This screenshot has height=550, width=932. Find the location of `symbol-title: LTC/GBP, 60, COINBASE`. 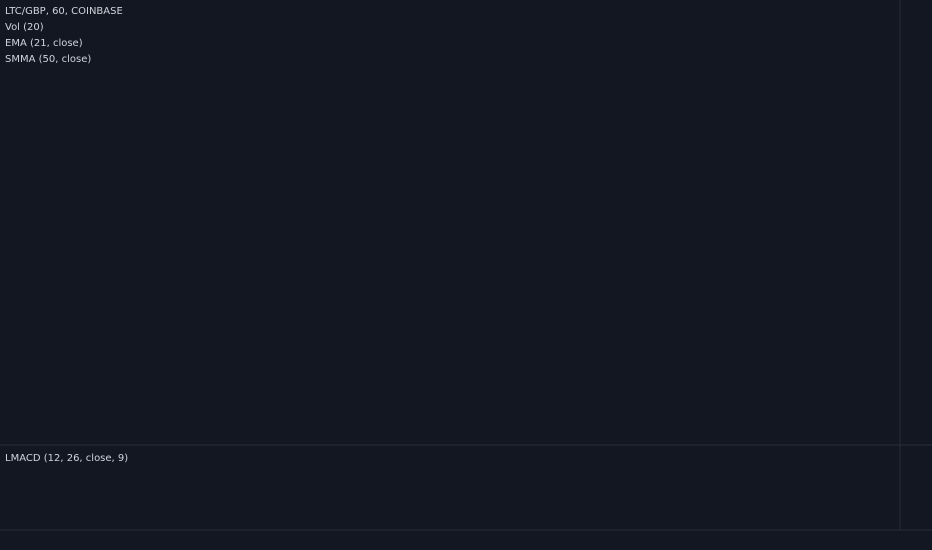

symbol-title: LTC/GBP, 60, COINBASE is located at coordinates (64, 11).